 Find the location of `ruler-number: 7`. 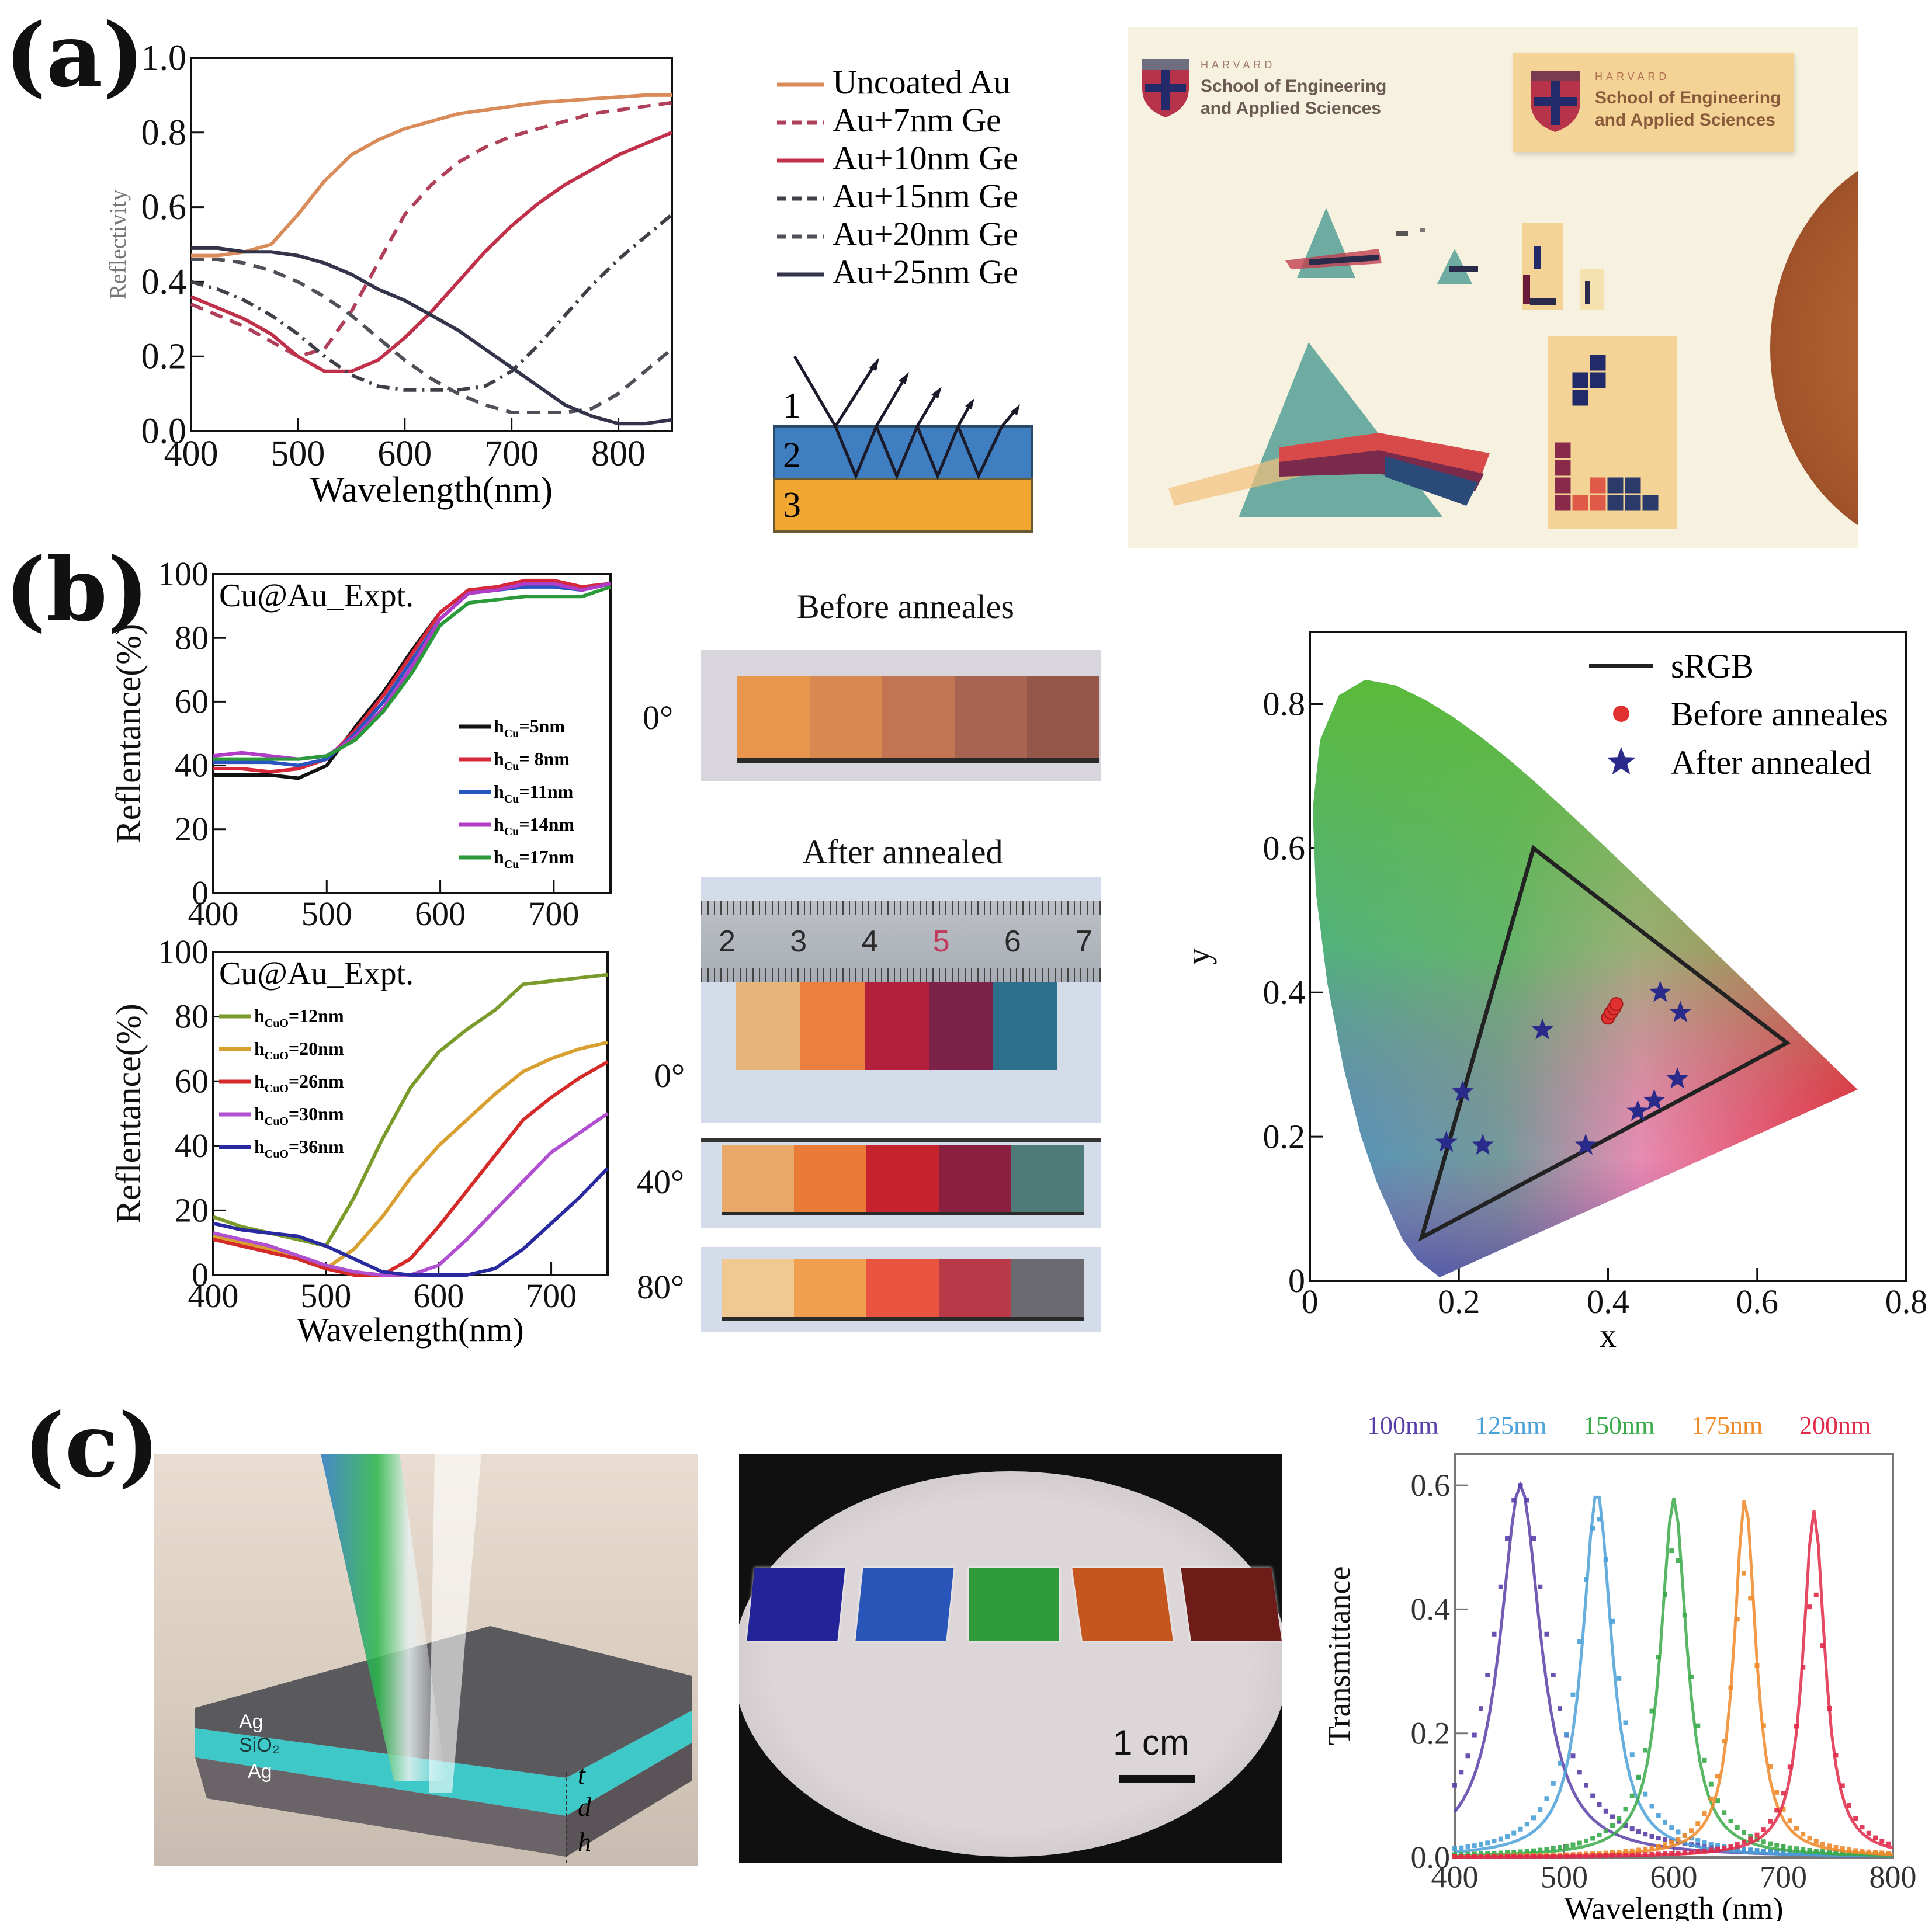

ruler-number: 7 is located at coordinates (1084, 941).